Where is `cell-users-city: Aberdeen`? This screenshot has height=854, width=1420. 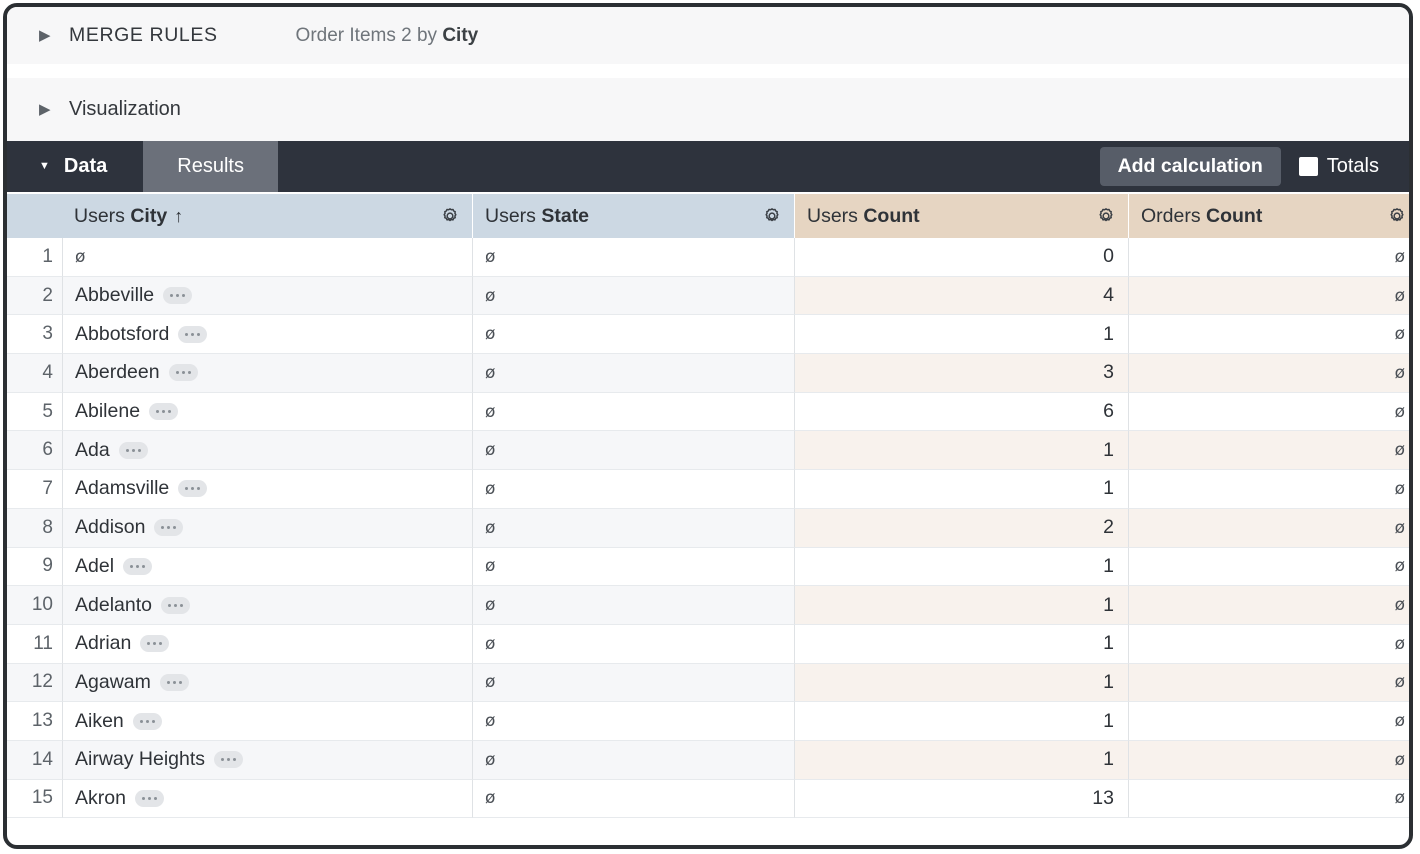
cell-users-city: Aberdeen is located at coordinates (267, 373).